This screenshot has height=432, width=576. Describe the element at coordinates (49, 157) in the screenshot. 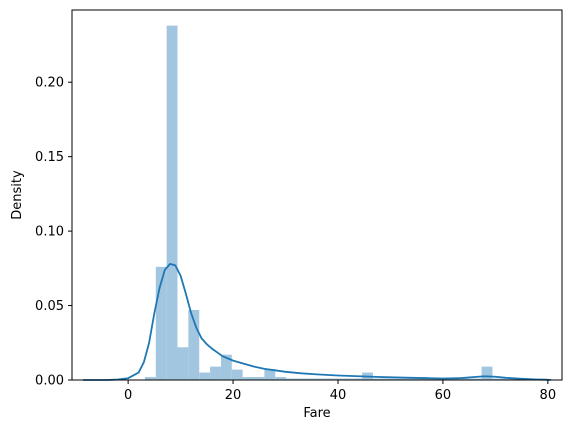

I see `y-tick-label: 0.15` at that location.